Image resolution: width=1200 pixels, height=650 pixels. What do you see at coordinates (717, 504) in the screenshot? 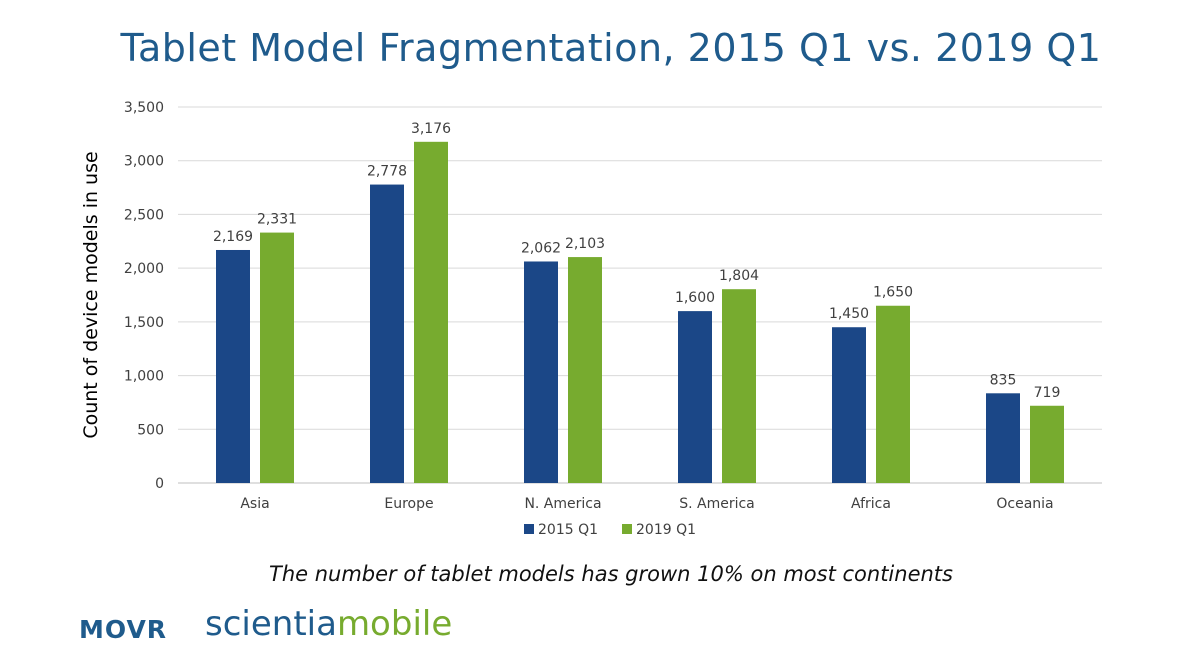
I see `x-tick-label: S. America` at bounding box center [717, 504].